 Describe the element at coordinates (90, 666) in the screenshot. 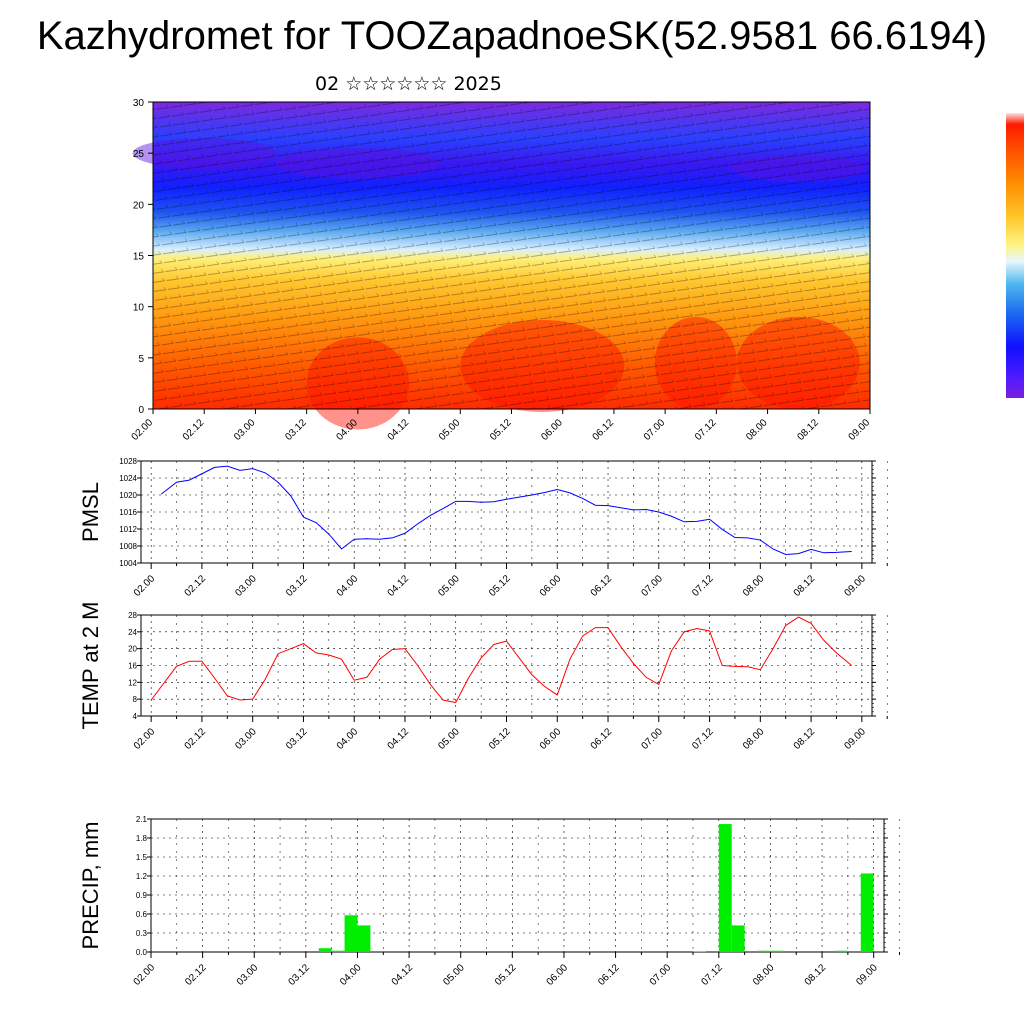

I see `y-axis-label: TEMP at 2 M` at that location.